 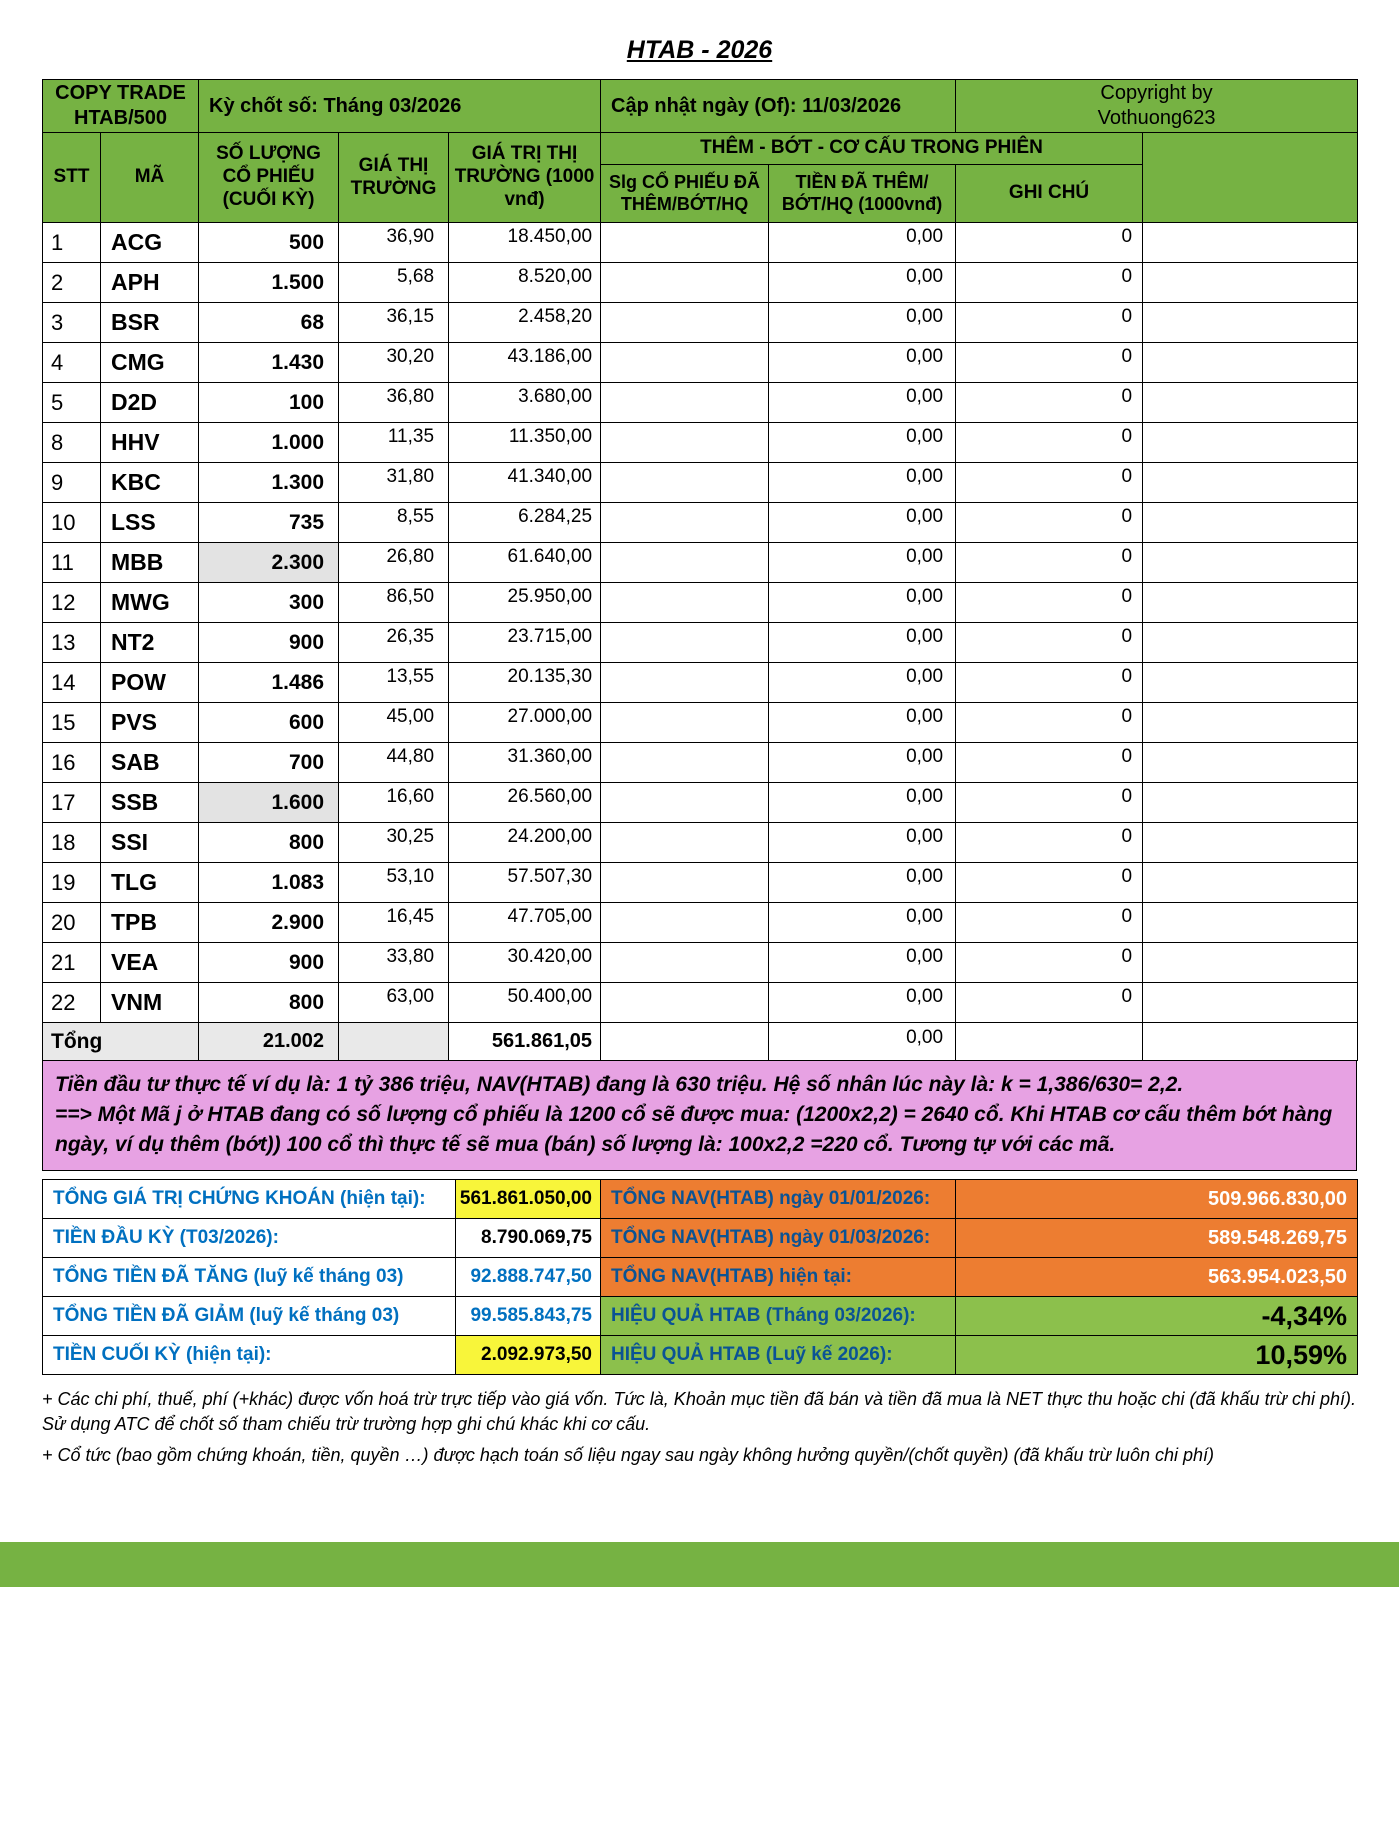 What do you see at coordinates (1250, 1041) in the screenshot?
I see `total-blank-extra` at bounding box center [1250, 1041].